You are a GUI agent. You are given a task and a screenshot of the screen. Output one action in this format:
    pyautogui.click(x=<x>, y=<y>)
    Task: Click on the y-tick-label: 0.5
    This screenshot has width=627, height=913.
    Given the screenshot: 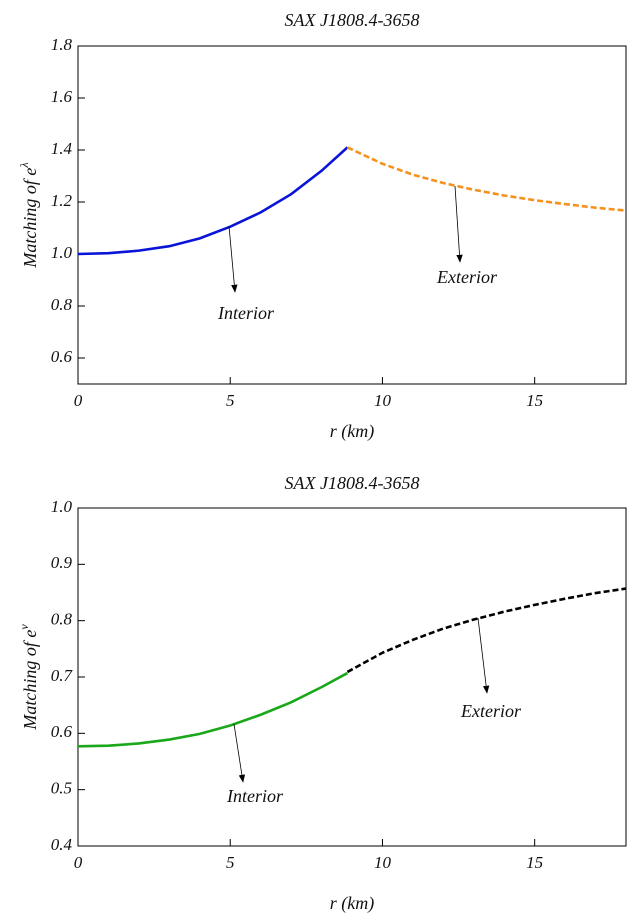 What is the action you would take?
    pyautogui.click(x=61, y=788)
    